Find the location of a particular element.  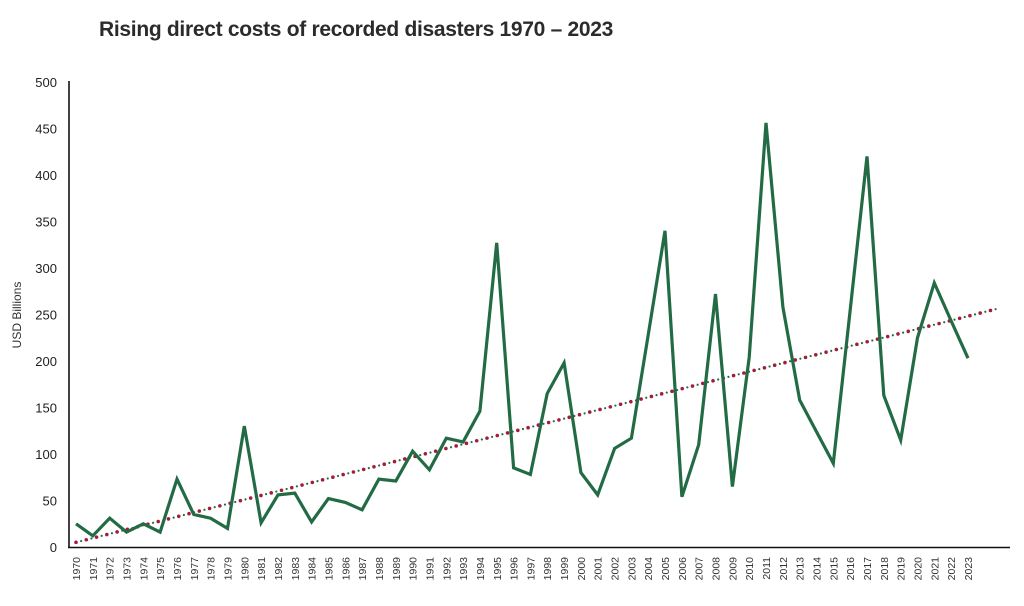

x-tick-label: 1989 is located at coordinates (397, 569).